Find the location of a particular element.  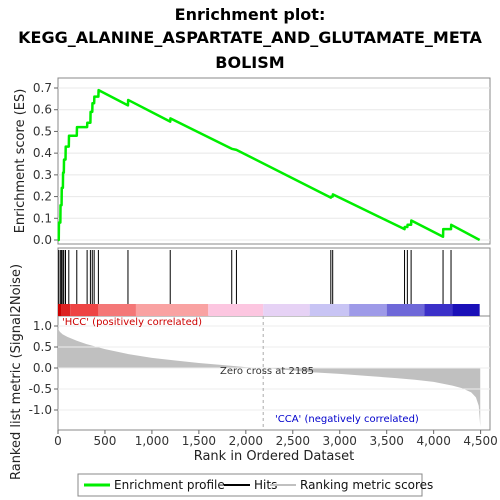

es-tick-label: 0.3 is located at coordinates (42, 175).